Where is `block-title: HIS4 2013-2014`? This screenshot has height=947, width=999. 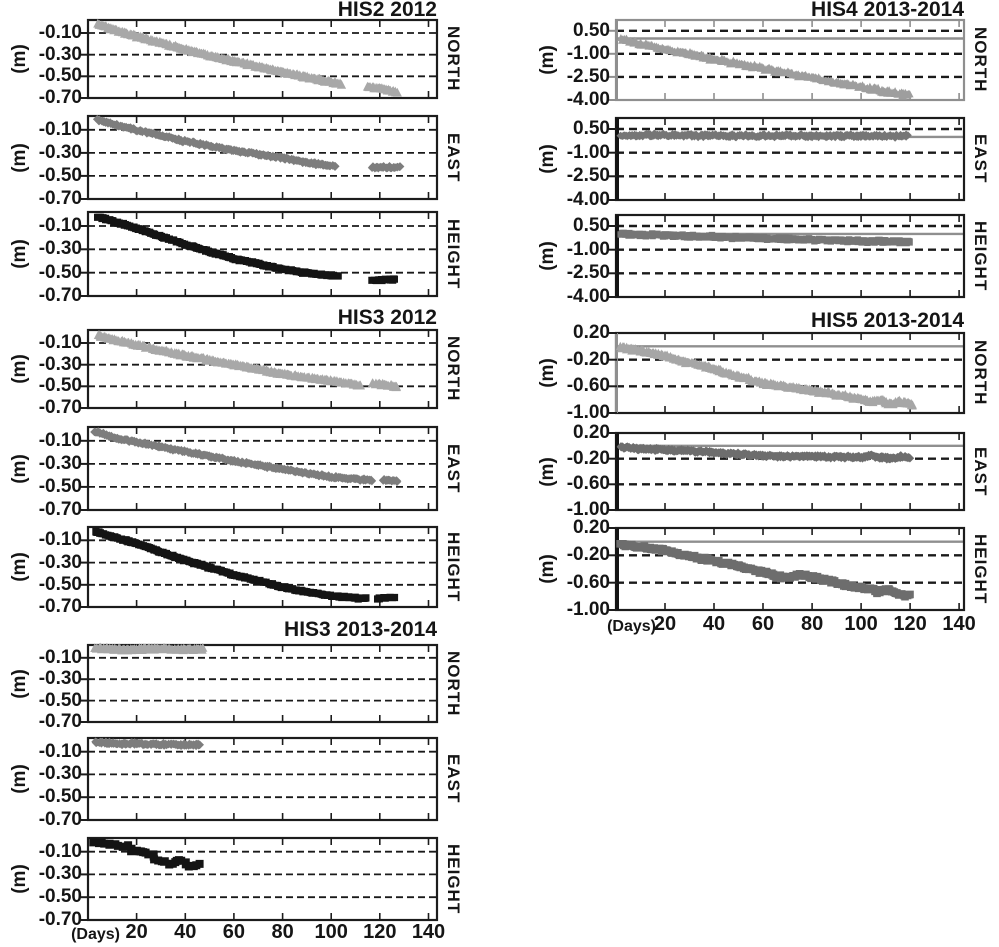 block-title: HIS4 2013-2014 is located at coordinates (887, 10).